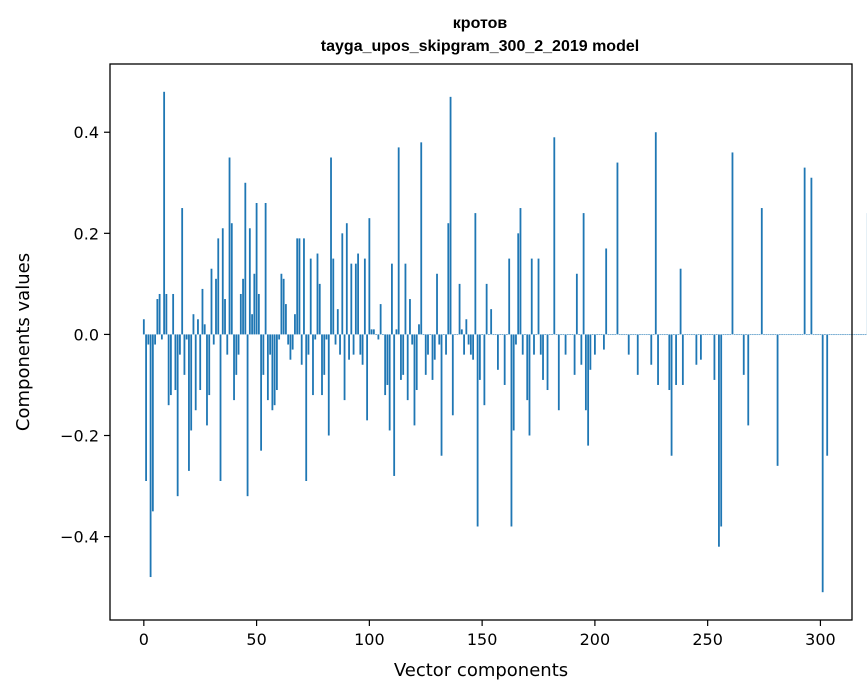 This screenshot has width=867, height=696. I want to click on chart-title-line1: кротов, so click(480, 23).